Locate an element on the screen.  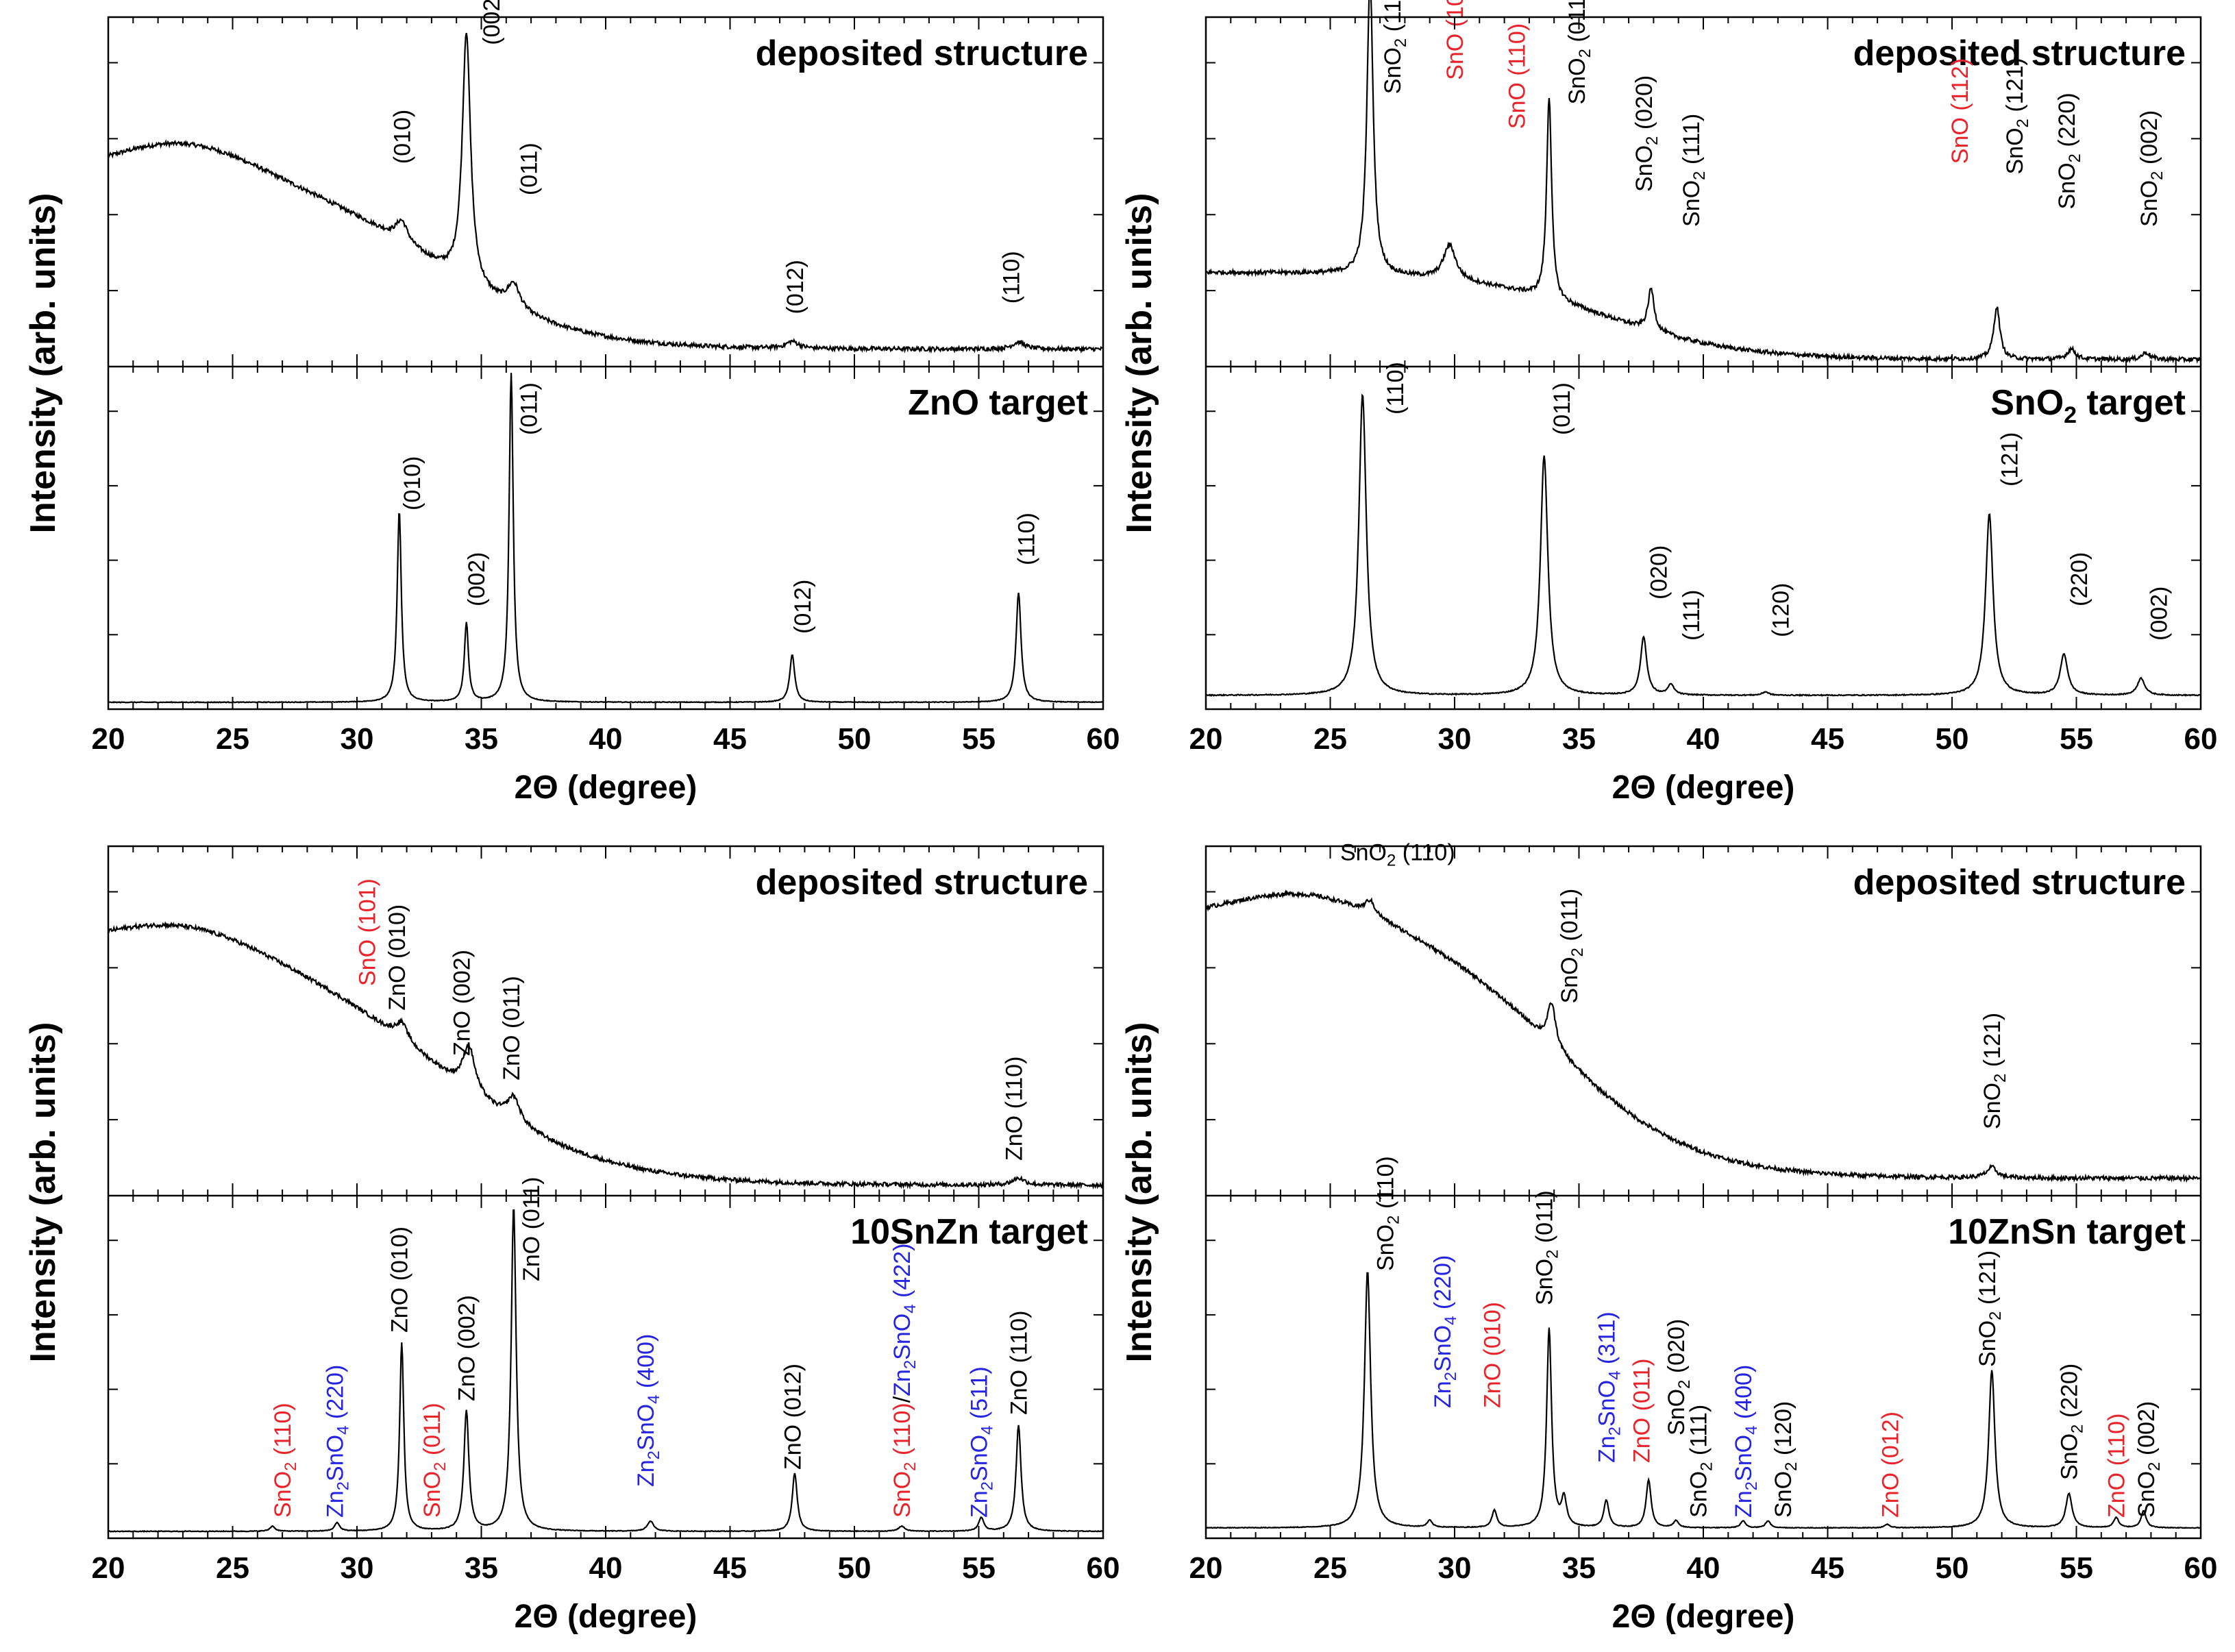
y-axis-label: Intensity (arb. units) is located at coordinates (1140, 363).